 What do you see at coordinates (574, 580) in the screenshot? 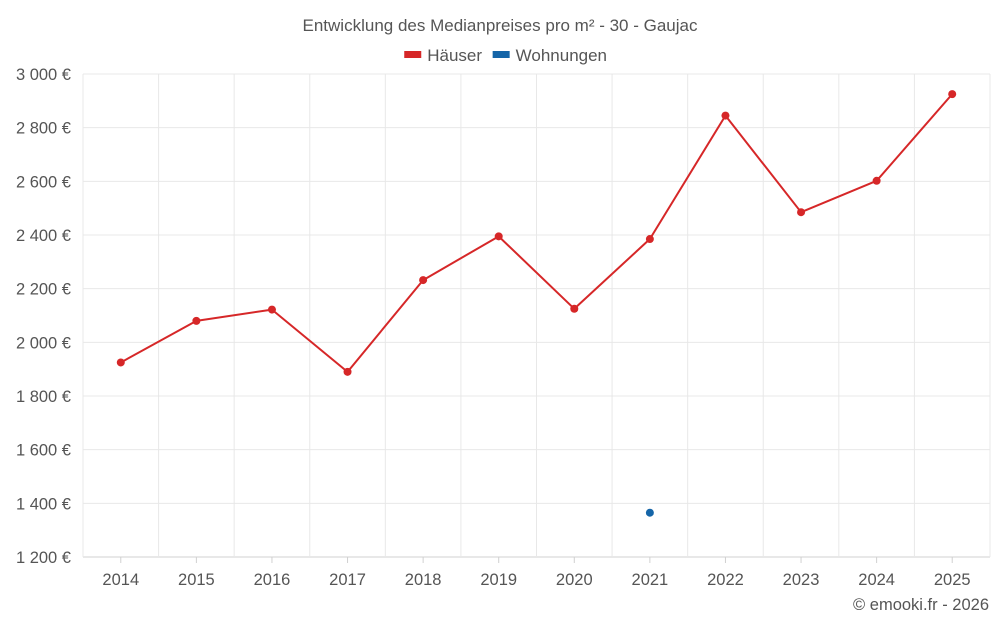
I see `x-tick-label: 2020` at bounding box center [574, 580].